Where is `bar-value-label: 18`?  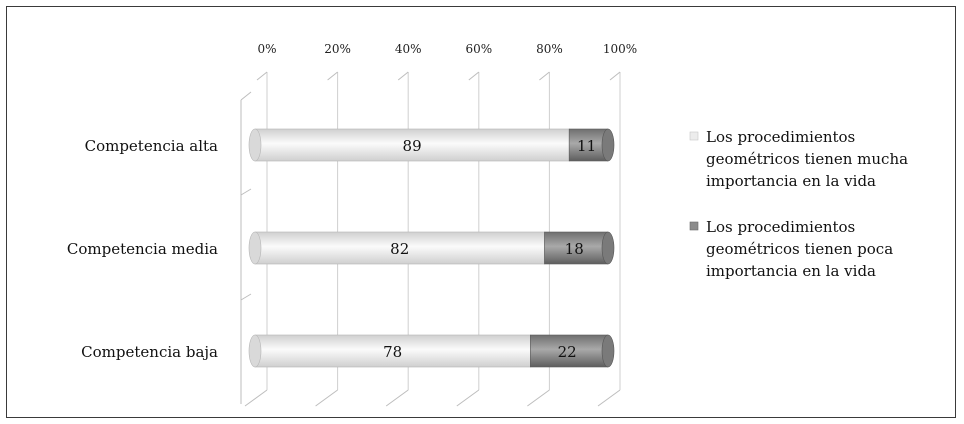
bar-value-label: 18 is located at coordinates (574, 249).